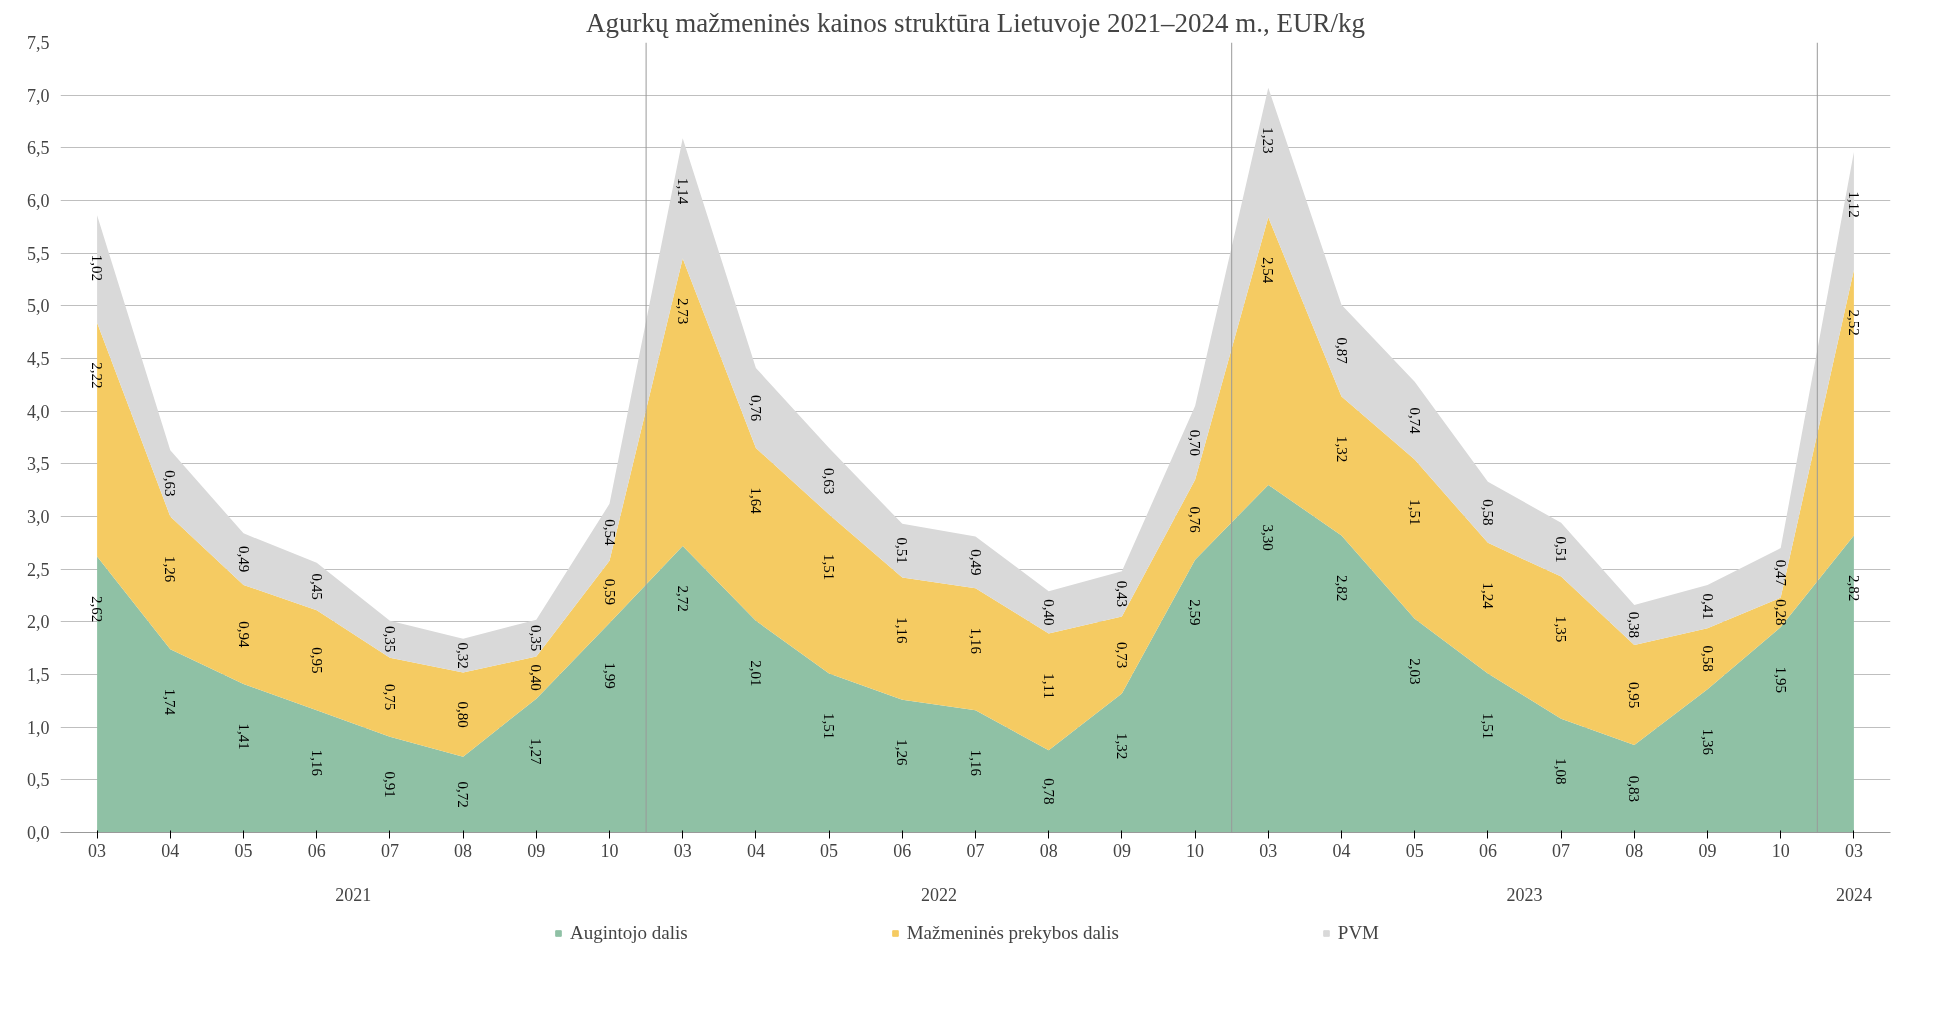 Image resolution: width=1935 pixels, height=1029 pixels. Describe the element at coordinates (609, 675) in the screenshot. I see `data-label: 1,99` at that location.